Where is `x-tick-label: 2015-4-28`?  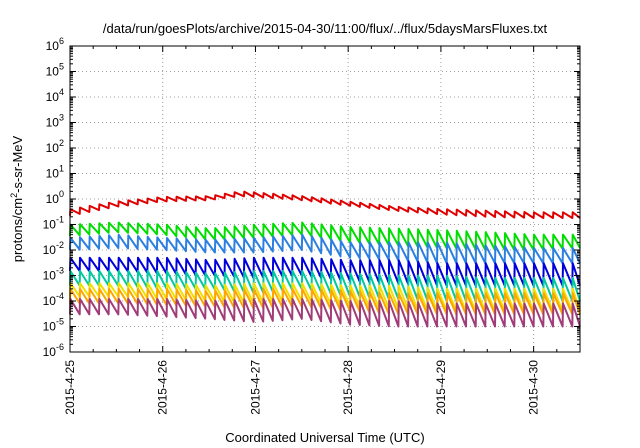 x-tick-label: 2015-4-28 is located at coordinates (348, 387).